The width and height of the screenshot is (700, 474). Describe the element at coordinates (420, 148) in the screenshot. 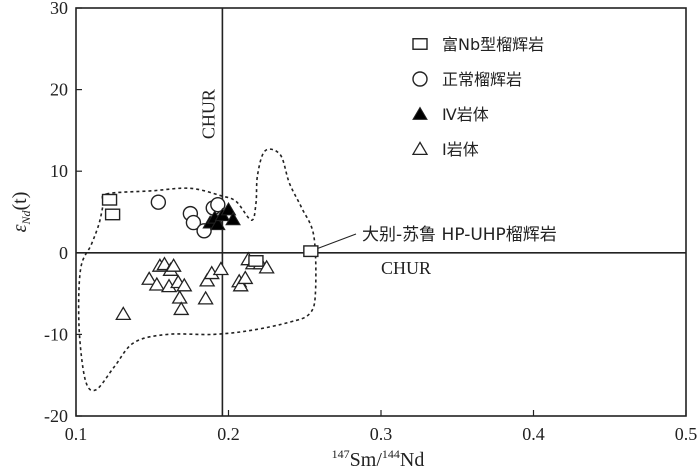

I see `legend-marker-triangle-open` at that location.